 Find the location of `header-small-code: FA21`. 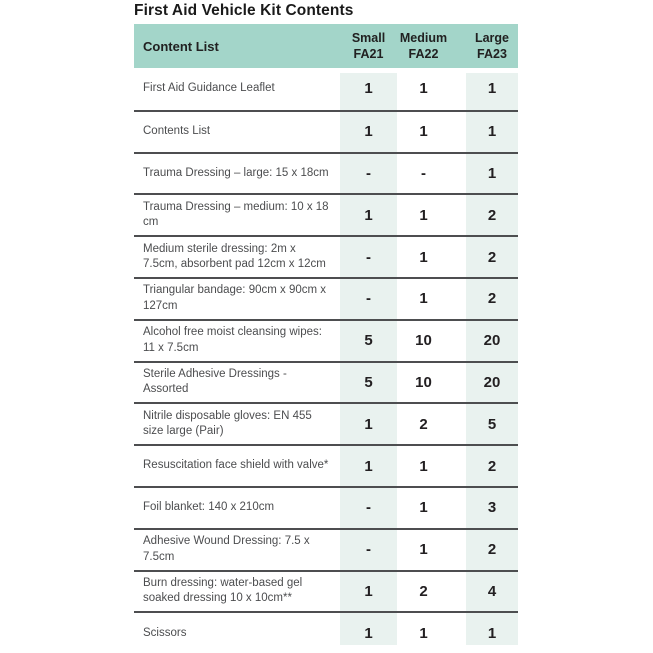

header-small-code: FA21 is located at coordinates (368, 54).